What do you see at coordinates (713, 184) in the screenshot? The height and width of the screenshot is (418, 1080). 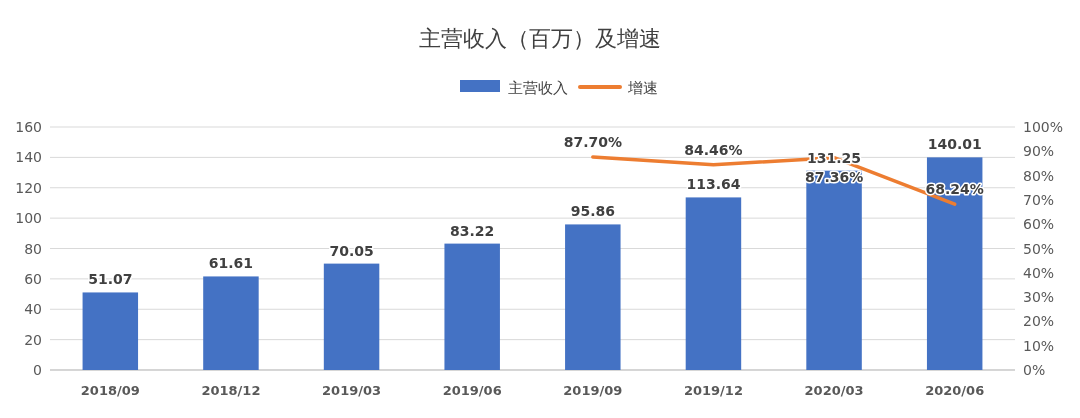 I see `data-label: 113.64` at bounding box center [713, 184].